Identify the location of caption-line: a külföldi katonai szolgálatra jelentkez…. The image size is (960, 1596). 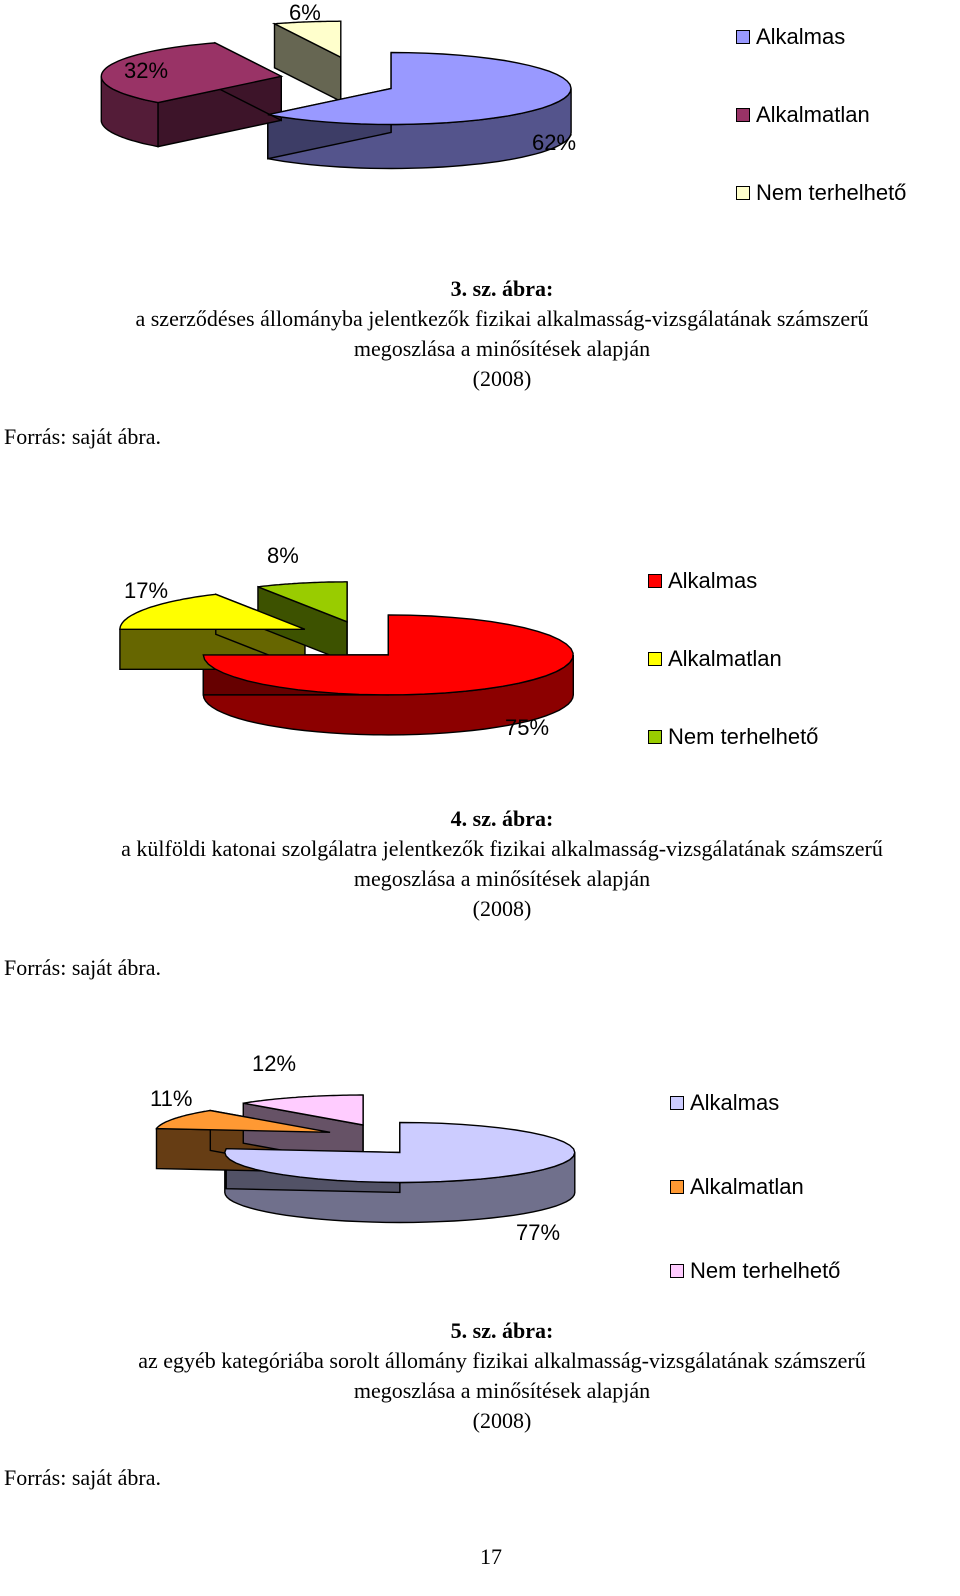
(502, 848).